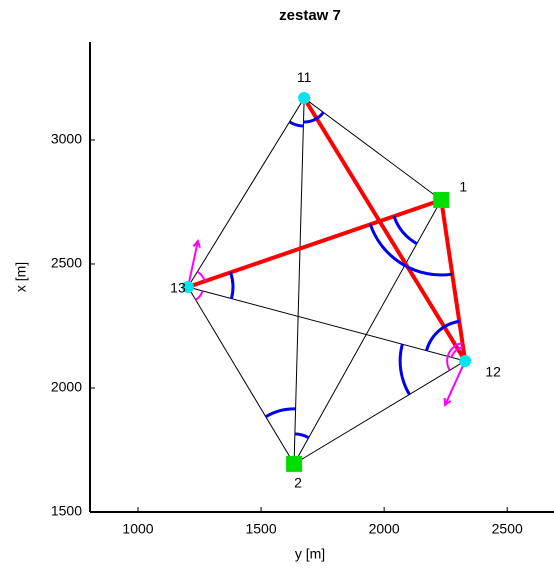 The image size is (554, 568). What do you see at coordinates (507, 529) in the screenshot?
I see `x-tick-label: 2500` at bounding box center [507, 529].